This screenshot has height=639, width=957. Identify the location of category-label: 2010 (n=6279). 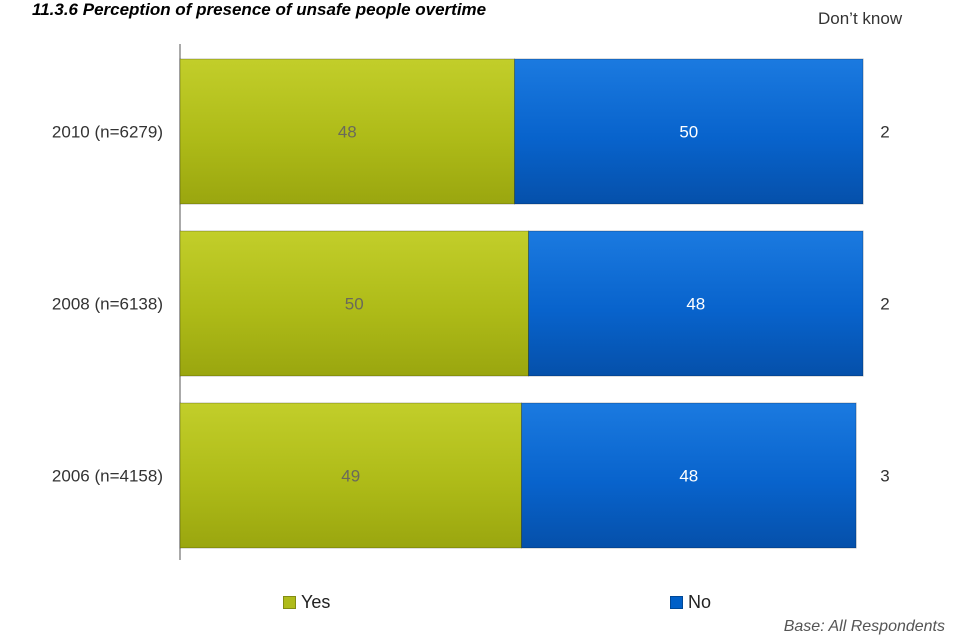
(107, 132).